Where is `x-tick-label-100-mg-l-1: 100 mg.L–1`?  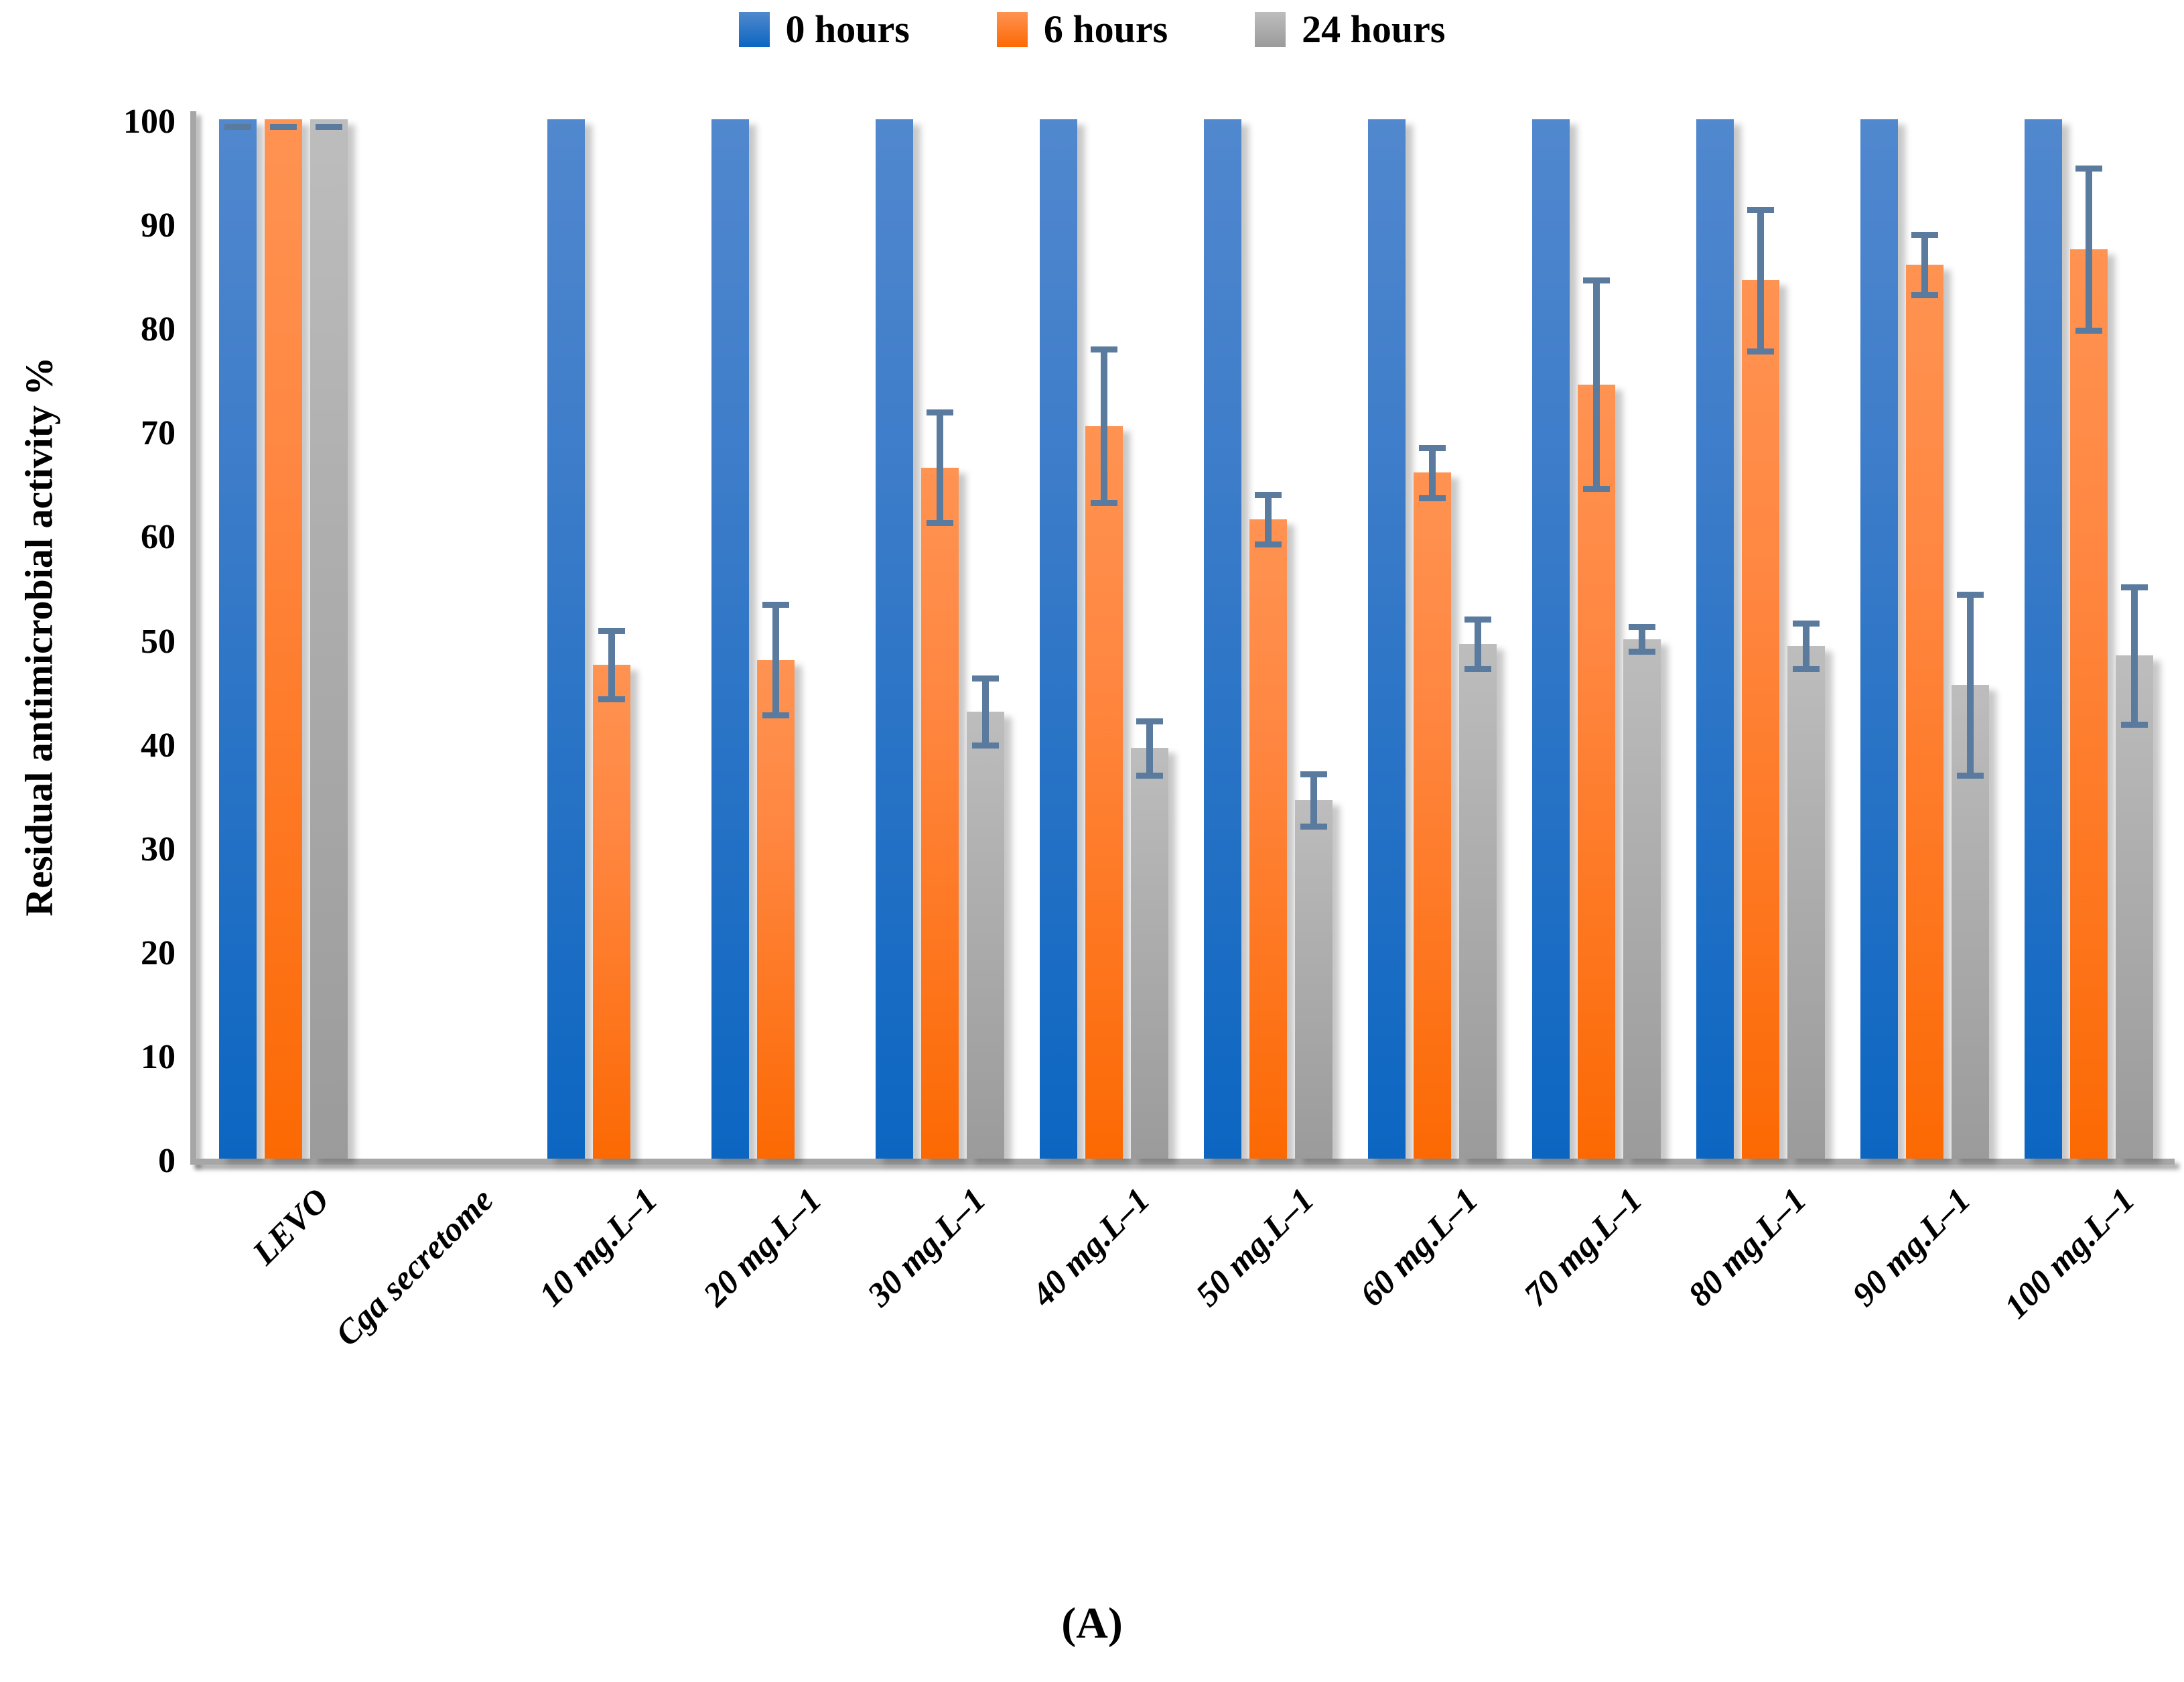
x-tick-label-100-mg-l-1: 100 mg.L–1 is located at coordinates (2069, 1253).